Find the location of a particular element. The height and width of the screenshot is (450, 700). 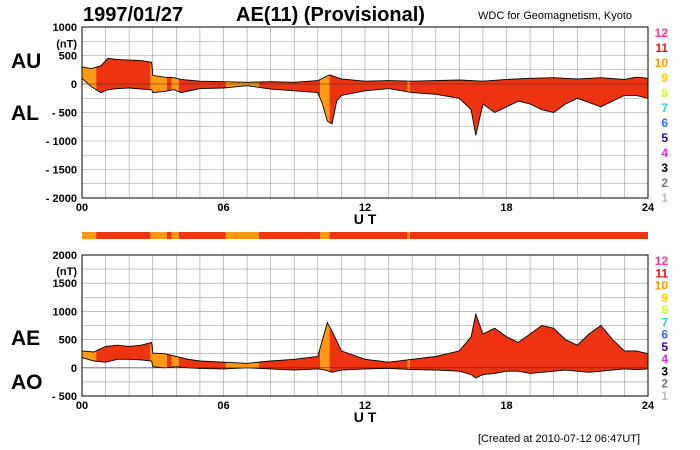

ae-ao-lower-line is located at coordinates (365, 368).